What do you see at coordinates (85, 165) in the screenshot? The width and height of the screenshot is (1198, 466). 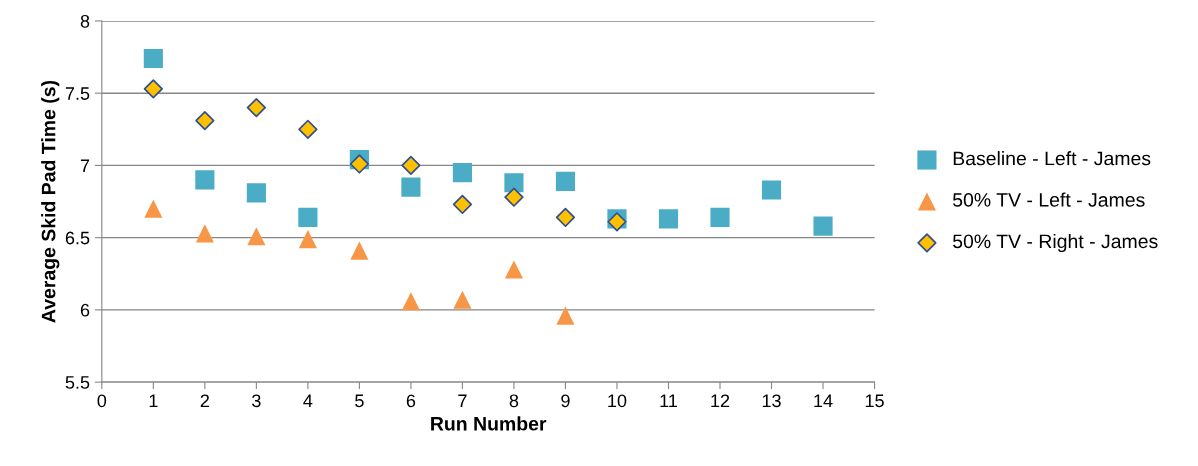 I see `y-tick-label: 7` at bounding box center [85, 165].